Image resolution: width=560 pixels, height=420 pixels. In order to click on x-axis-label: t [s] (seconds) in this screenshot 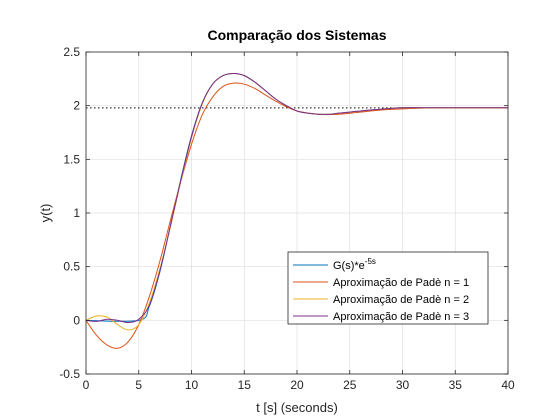, I will do `click(297, 407)`.